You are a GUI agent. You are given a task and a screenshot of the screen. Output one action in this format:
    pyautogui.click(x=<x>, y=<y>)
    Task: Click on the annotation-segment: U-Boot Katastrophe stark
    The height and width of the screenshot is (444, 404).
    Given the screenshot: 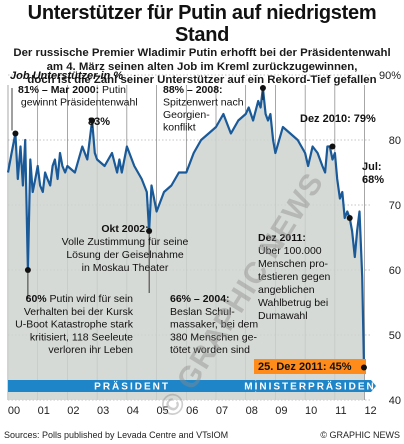 What is the action you would take?
    pyautogui.click(x=74, y=325)
    